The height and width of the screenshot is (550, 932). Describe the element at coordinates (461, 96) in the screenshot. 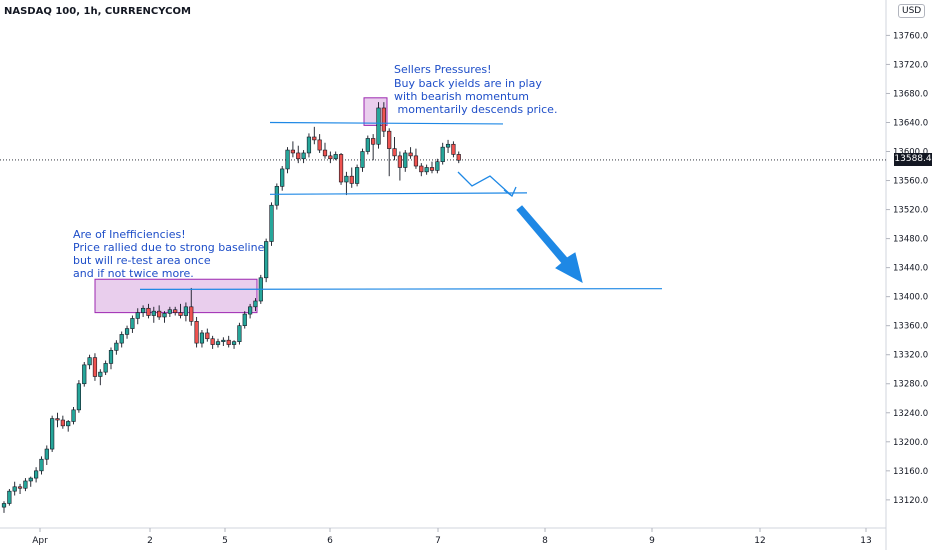

I see `sellers-note-line: with bearish momentum` at that location.